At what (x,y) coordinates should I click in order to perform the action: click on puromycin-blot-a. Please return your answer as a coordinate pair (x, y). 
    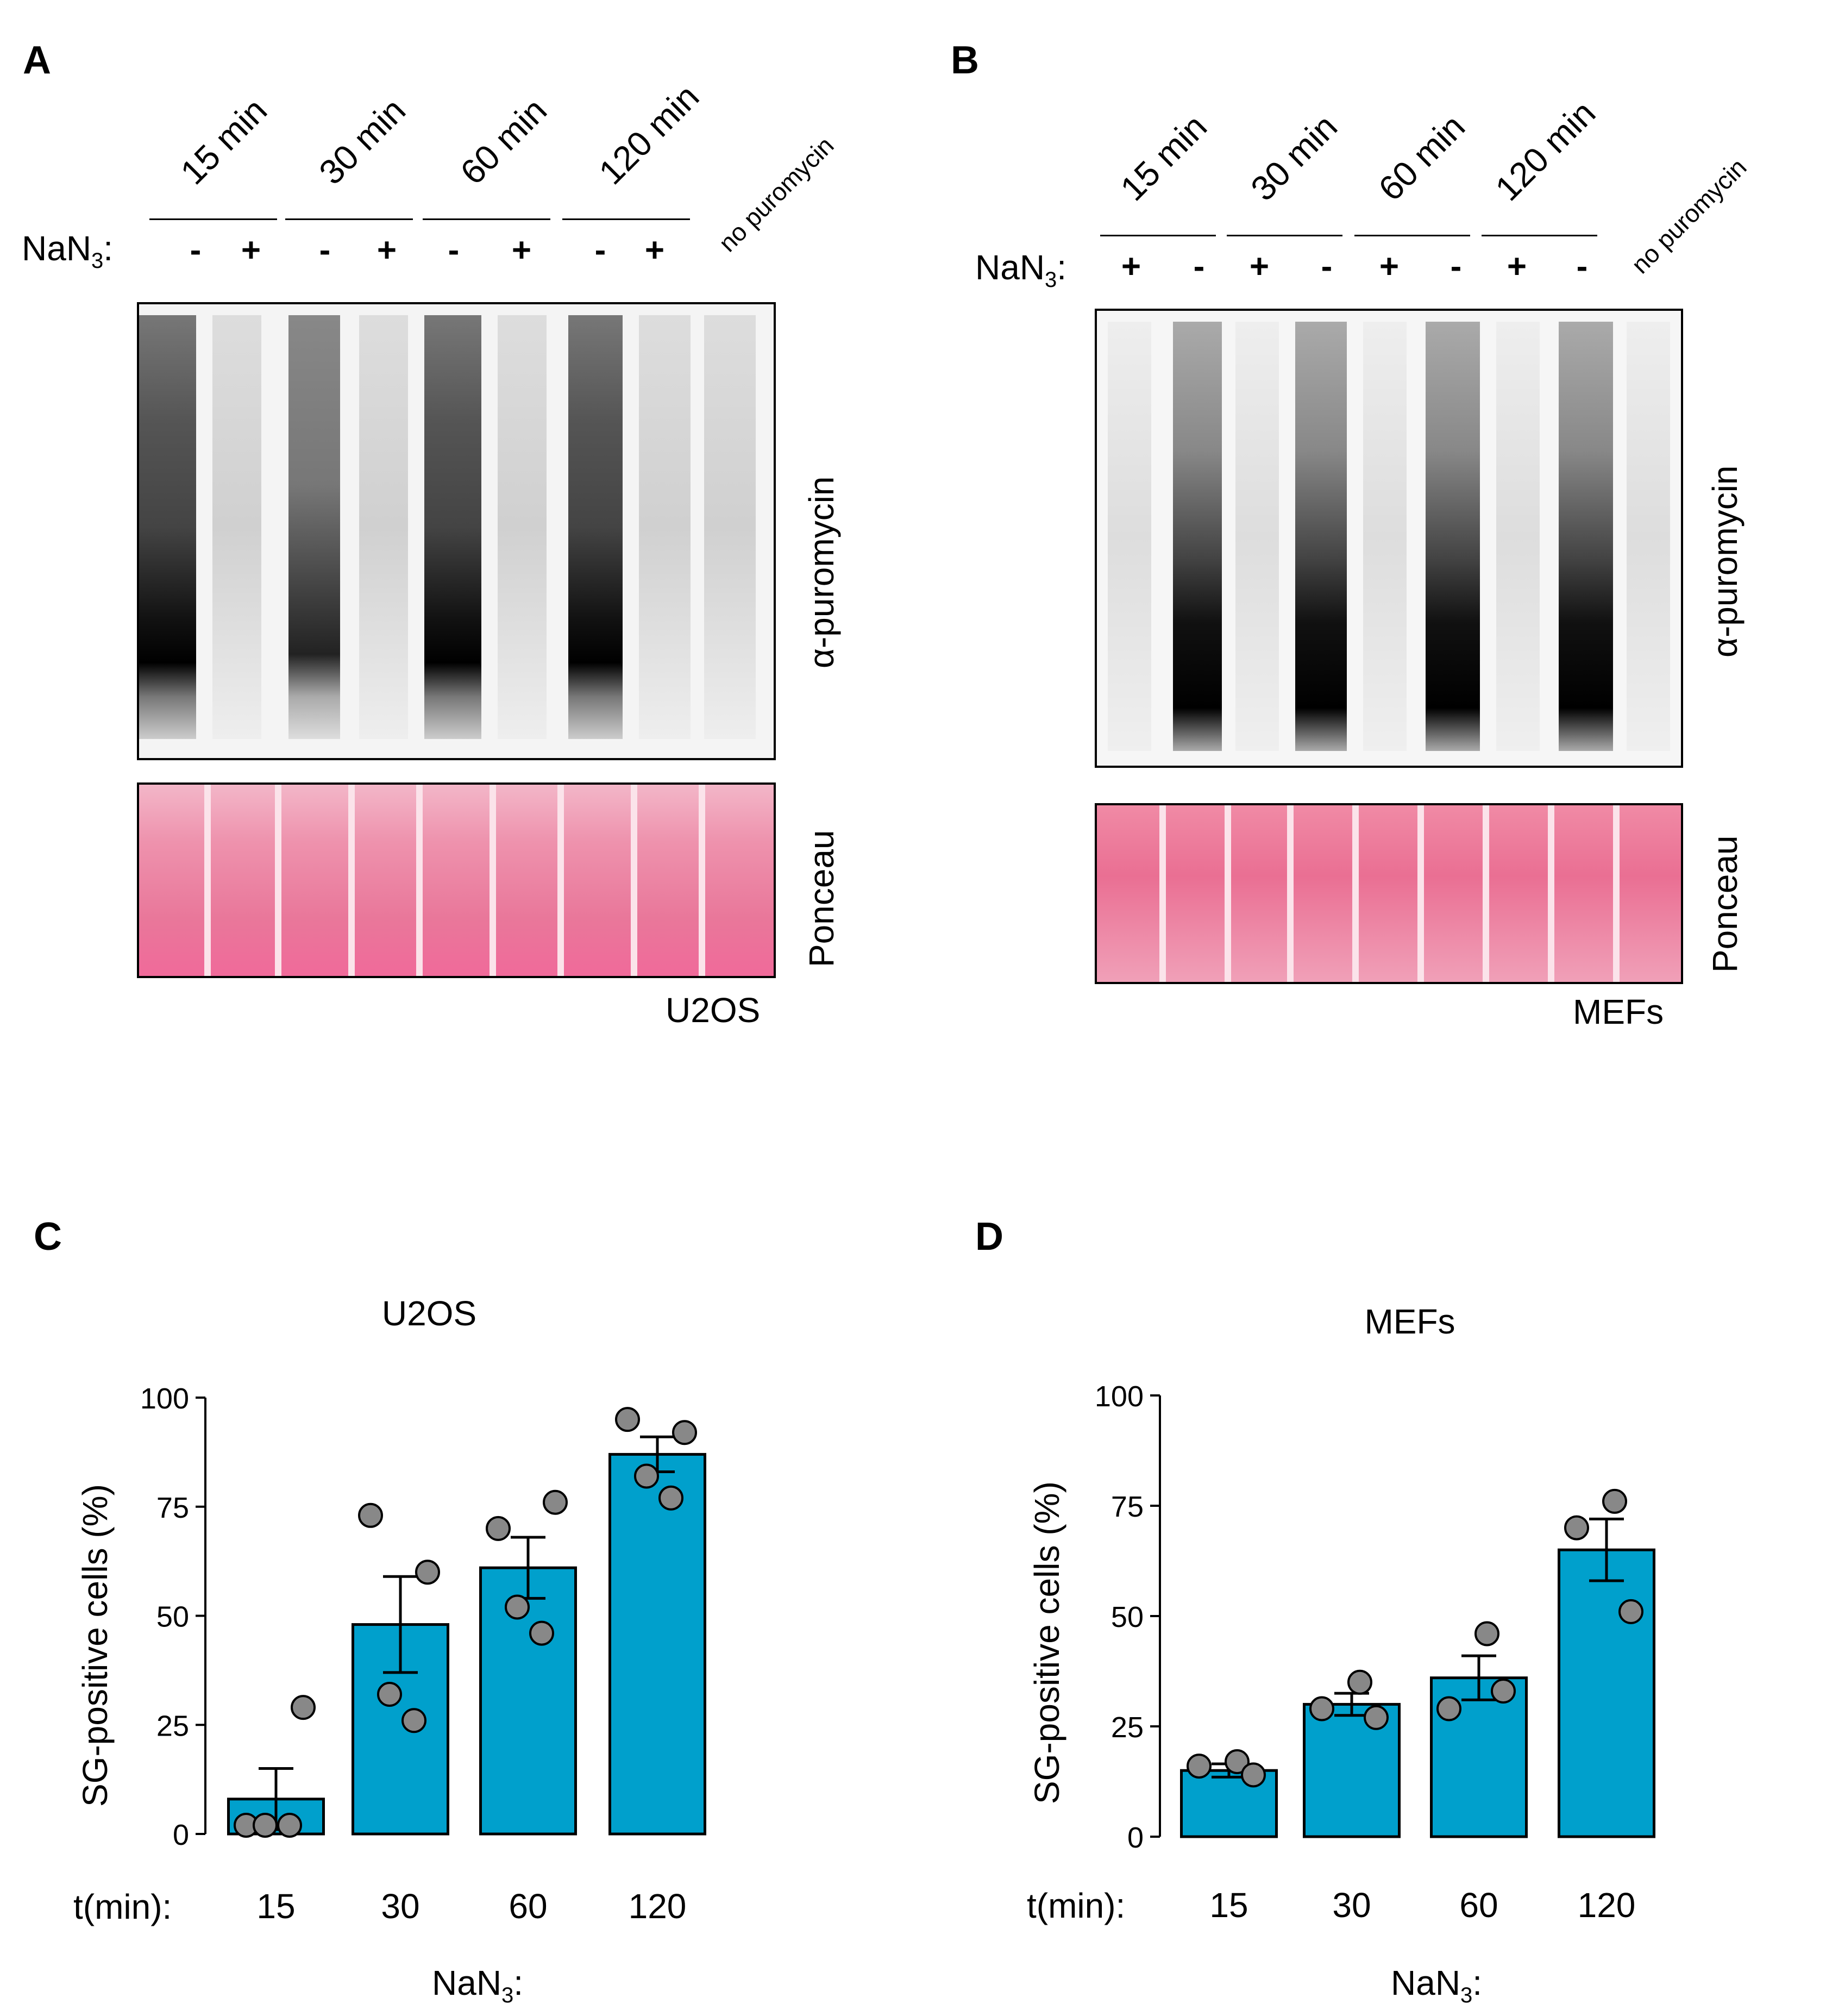
    Looking at the image, I should click on (457, 531).